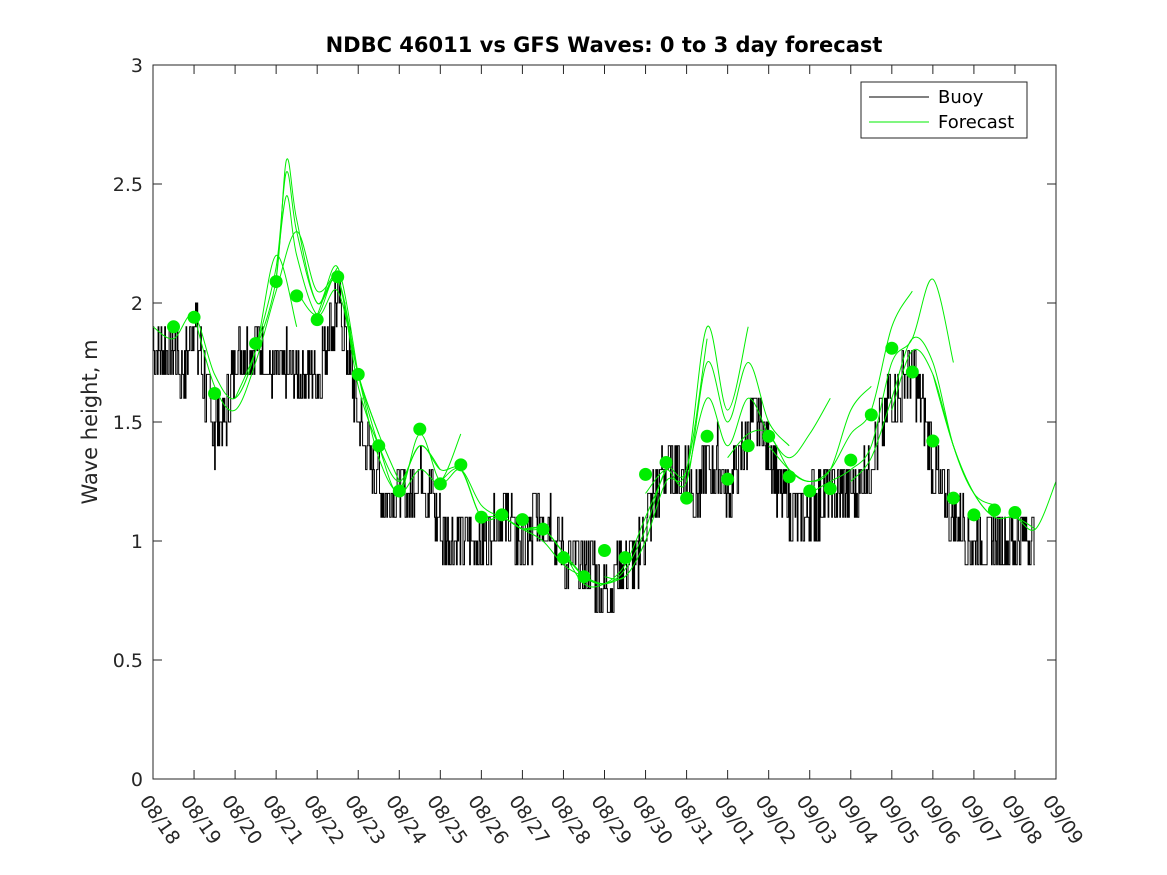  I want to click on x-tick-label: 08/22, so click(323, 819).